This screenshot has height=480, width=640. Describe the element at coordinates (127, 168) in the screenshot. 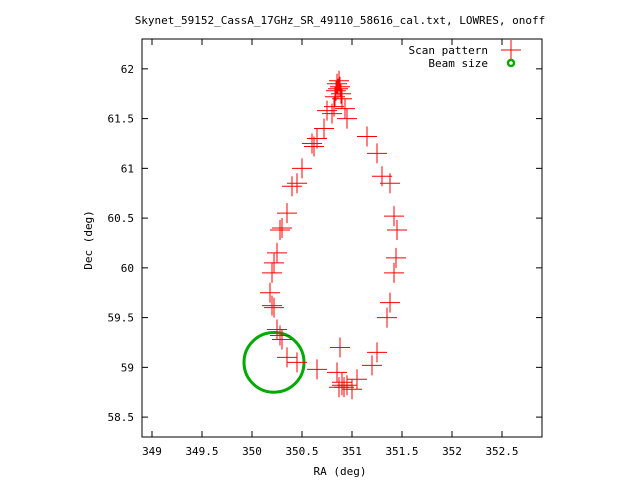

I see `y-tick-label: 61` at that location.